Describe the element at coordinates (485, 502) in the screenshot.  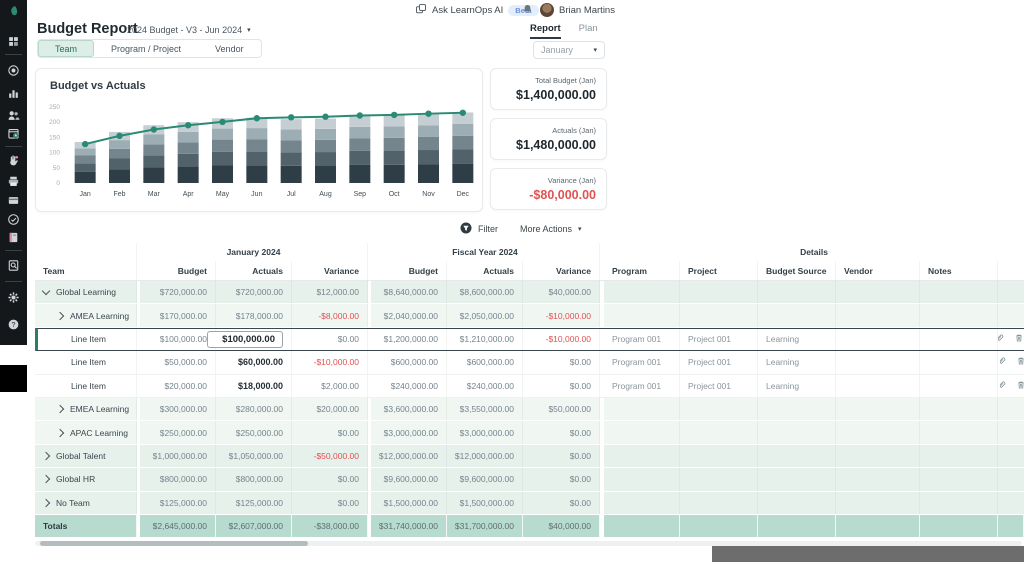
I see `fy-actuals-cell: $1,500,000.00` at that location.